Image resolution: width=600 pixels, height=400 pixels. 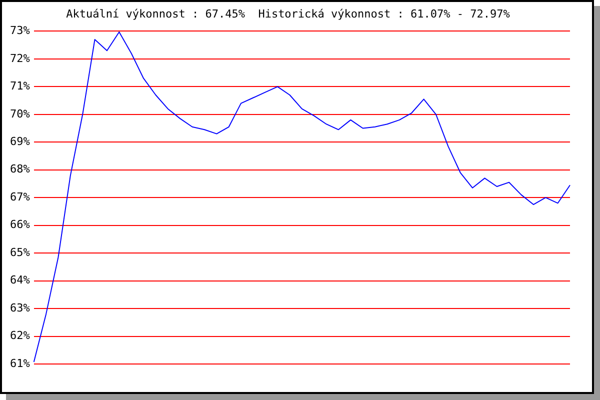 What do you see at coordinates (20, 280) in the screenshot?
I see `y-tick-label: 64%` at bounding box center [20, 280].